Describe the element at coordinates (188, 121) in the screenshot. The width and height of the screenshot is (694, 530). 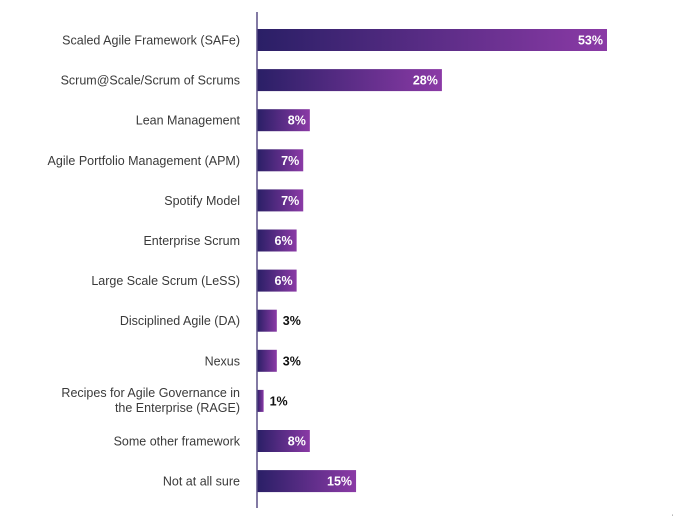
I see `category-label: Lean Management` at that location.